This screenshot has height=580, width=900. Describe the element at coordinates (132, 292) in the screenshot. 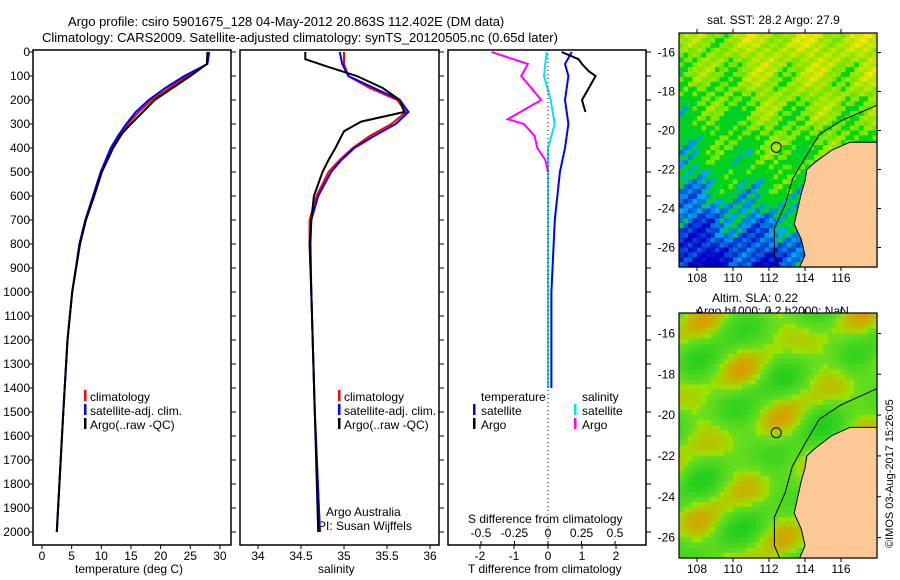

I see `series-line-argo---raw--qc-` at that location.